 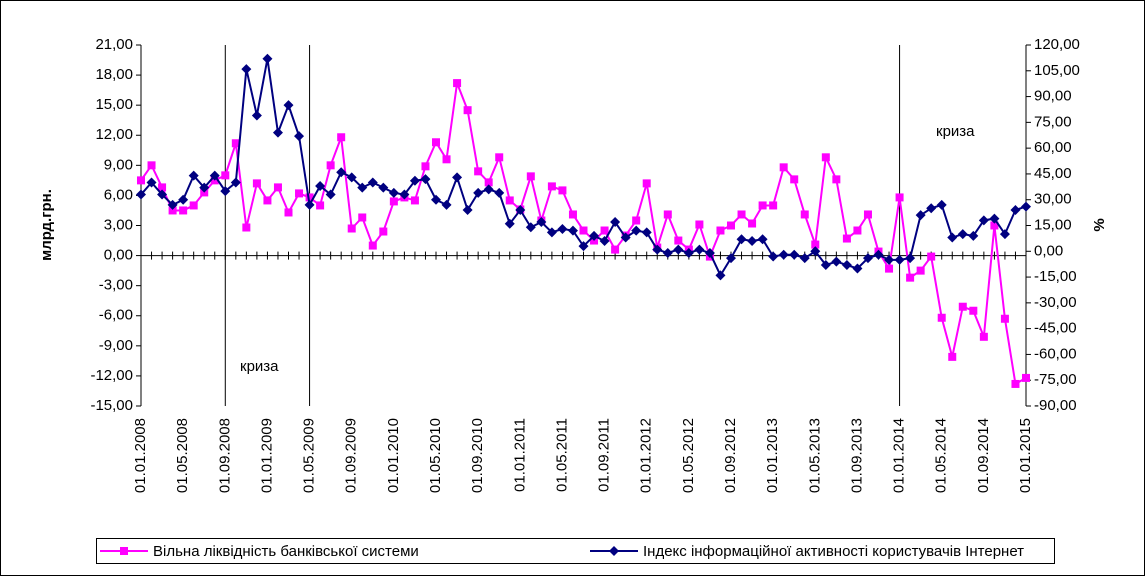 What do you see at coordinates (118, 255) in the screenshot?
I see `y-tick-label: 0,00` at bounding box center [118, 255].